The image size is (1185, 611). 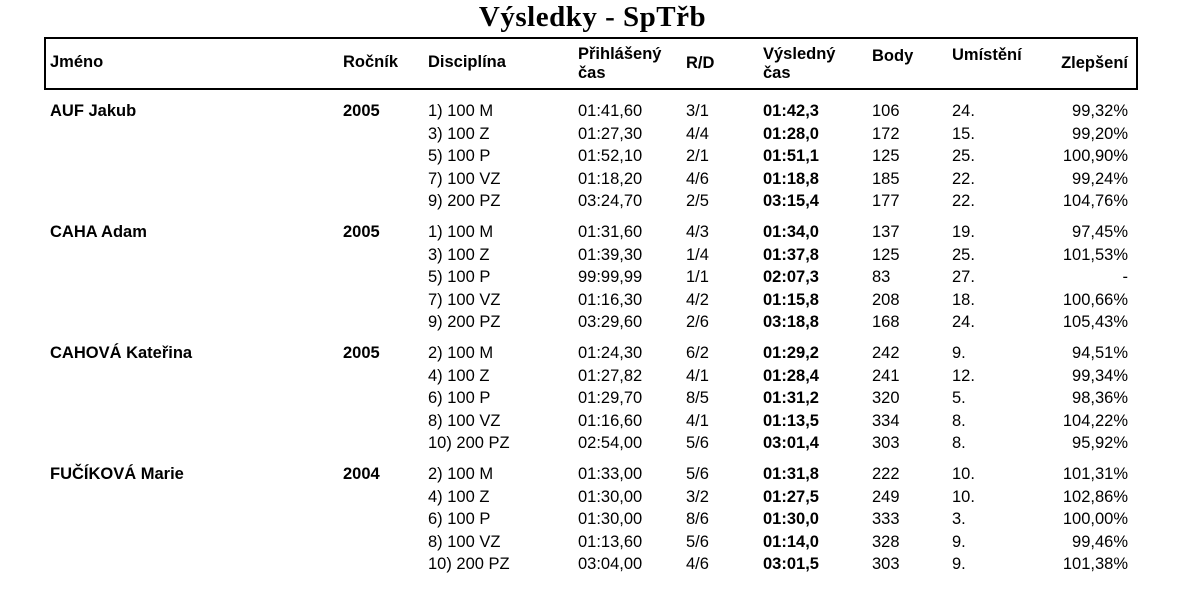 What do you see at coordinates (893, 56) in the screenshot?
I see `column-header-points: Body` at bounding box center [893, 56].